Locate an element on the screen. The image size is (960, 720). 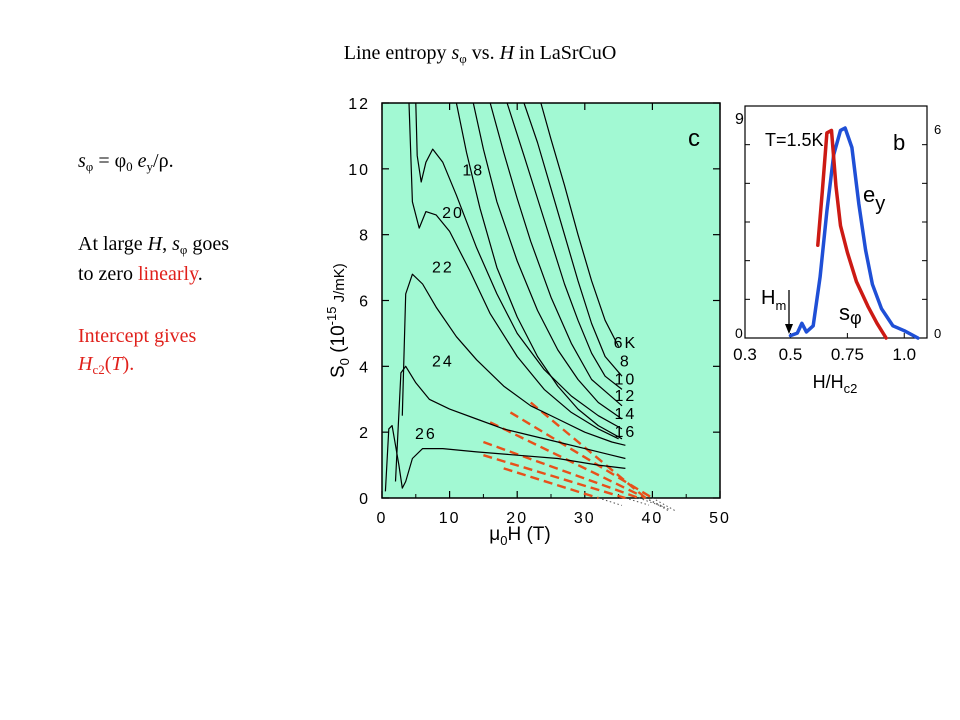
hm-arrow-head is located at coordinates (789, 329).